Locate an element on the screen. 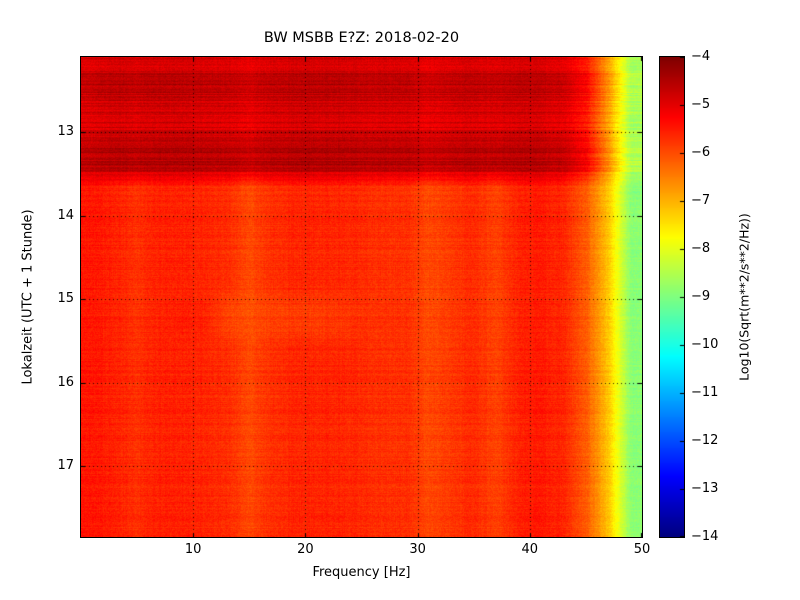  x-tick-label: 50 is located at coordinates (642, 549).